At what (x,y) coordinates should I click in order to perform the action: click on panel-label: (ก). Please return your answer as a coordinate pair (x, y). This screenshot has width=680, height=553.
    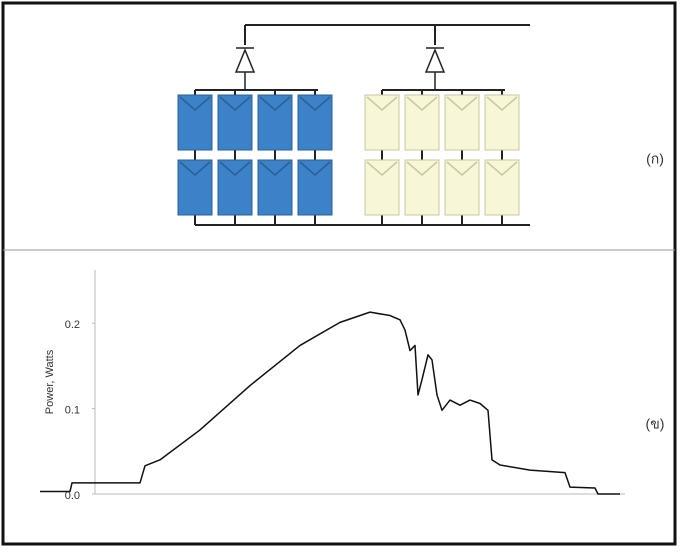
    Looking at the image, I should click on (655, 159).